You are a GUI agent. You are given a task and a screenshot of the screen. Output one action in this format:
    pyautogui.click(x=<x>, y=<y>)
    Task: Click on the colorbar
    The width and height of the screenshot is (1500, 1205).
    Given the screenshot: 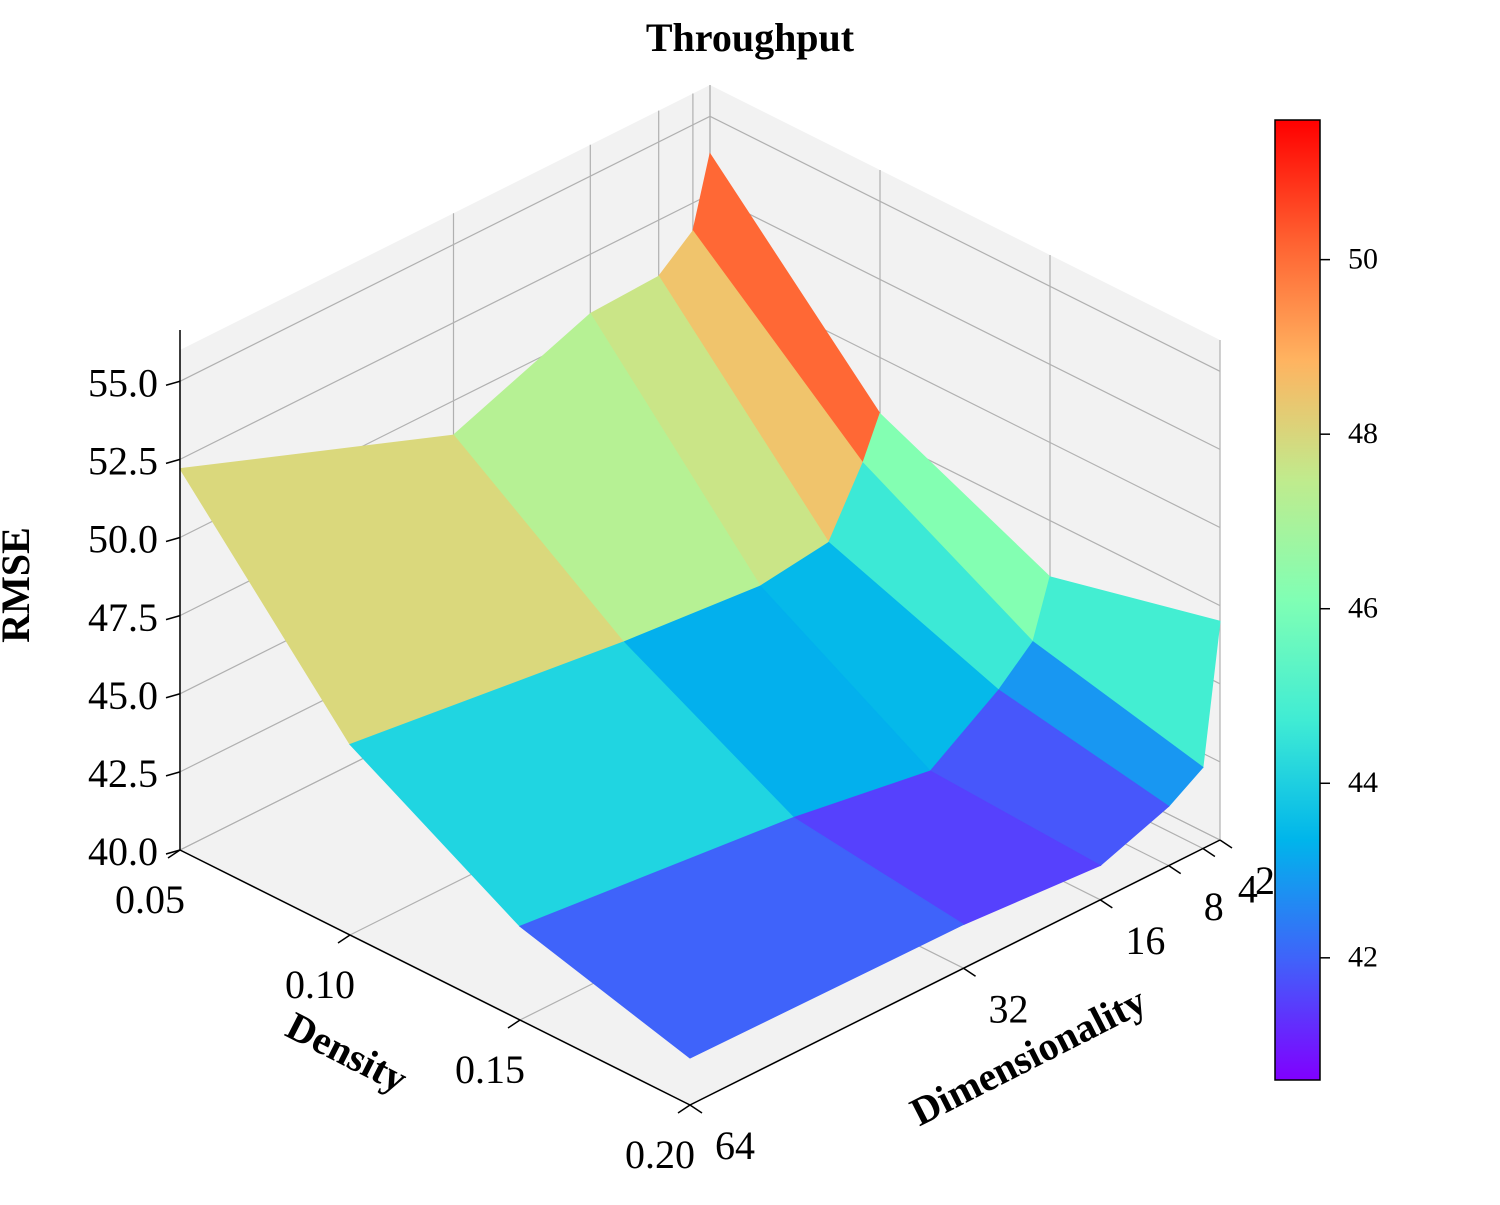 What is the action you would take?
    pyautogui.click(x=1297, y=600)
    